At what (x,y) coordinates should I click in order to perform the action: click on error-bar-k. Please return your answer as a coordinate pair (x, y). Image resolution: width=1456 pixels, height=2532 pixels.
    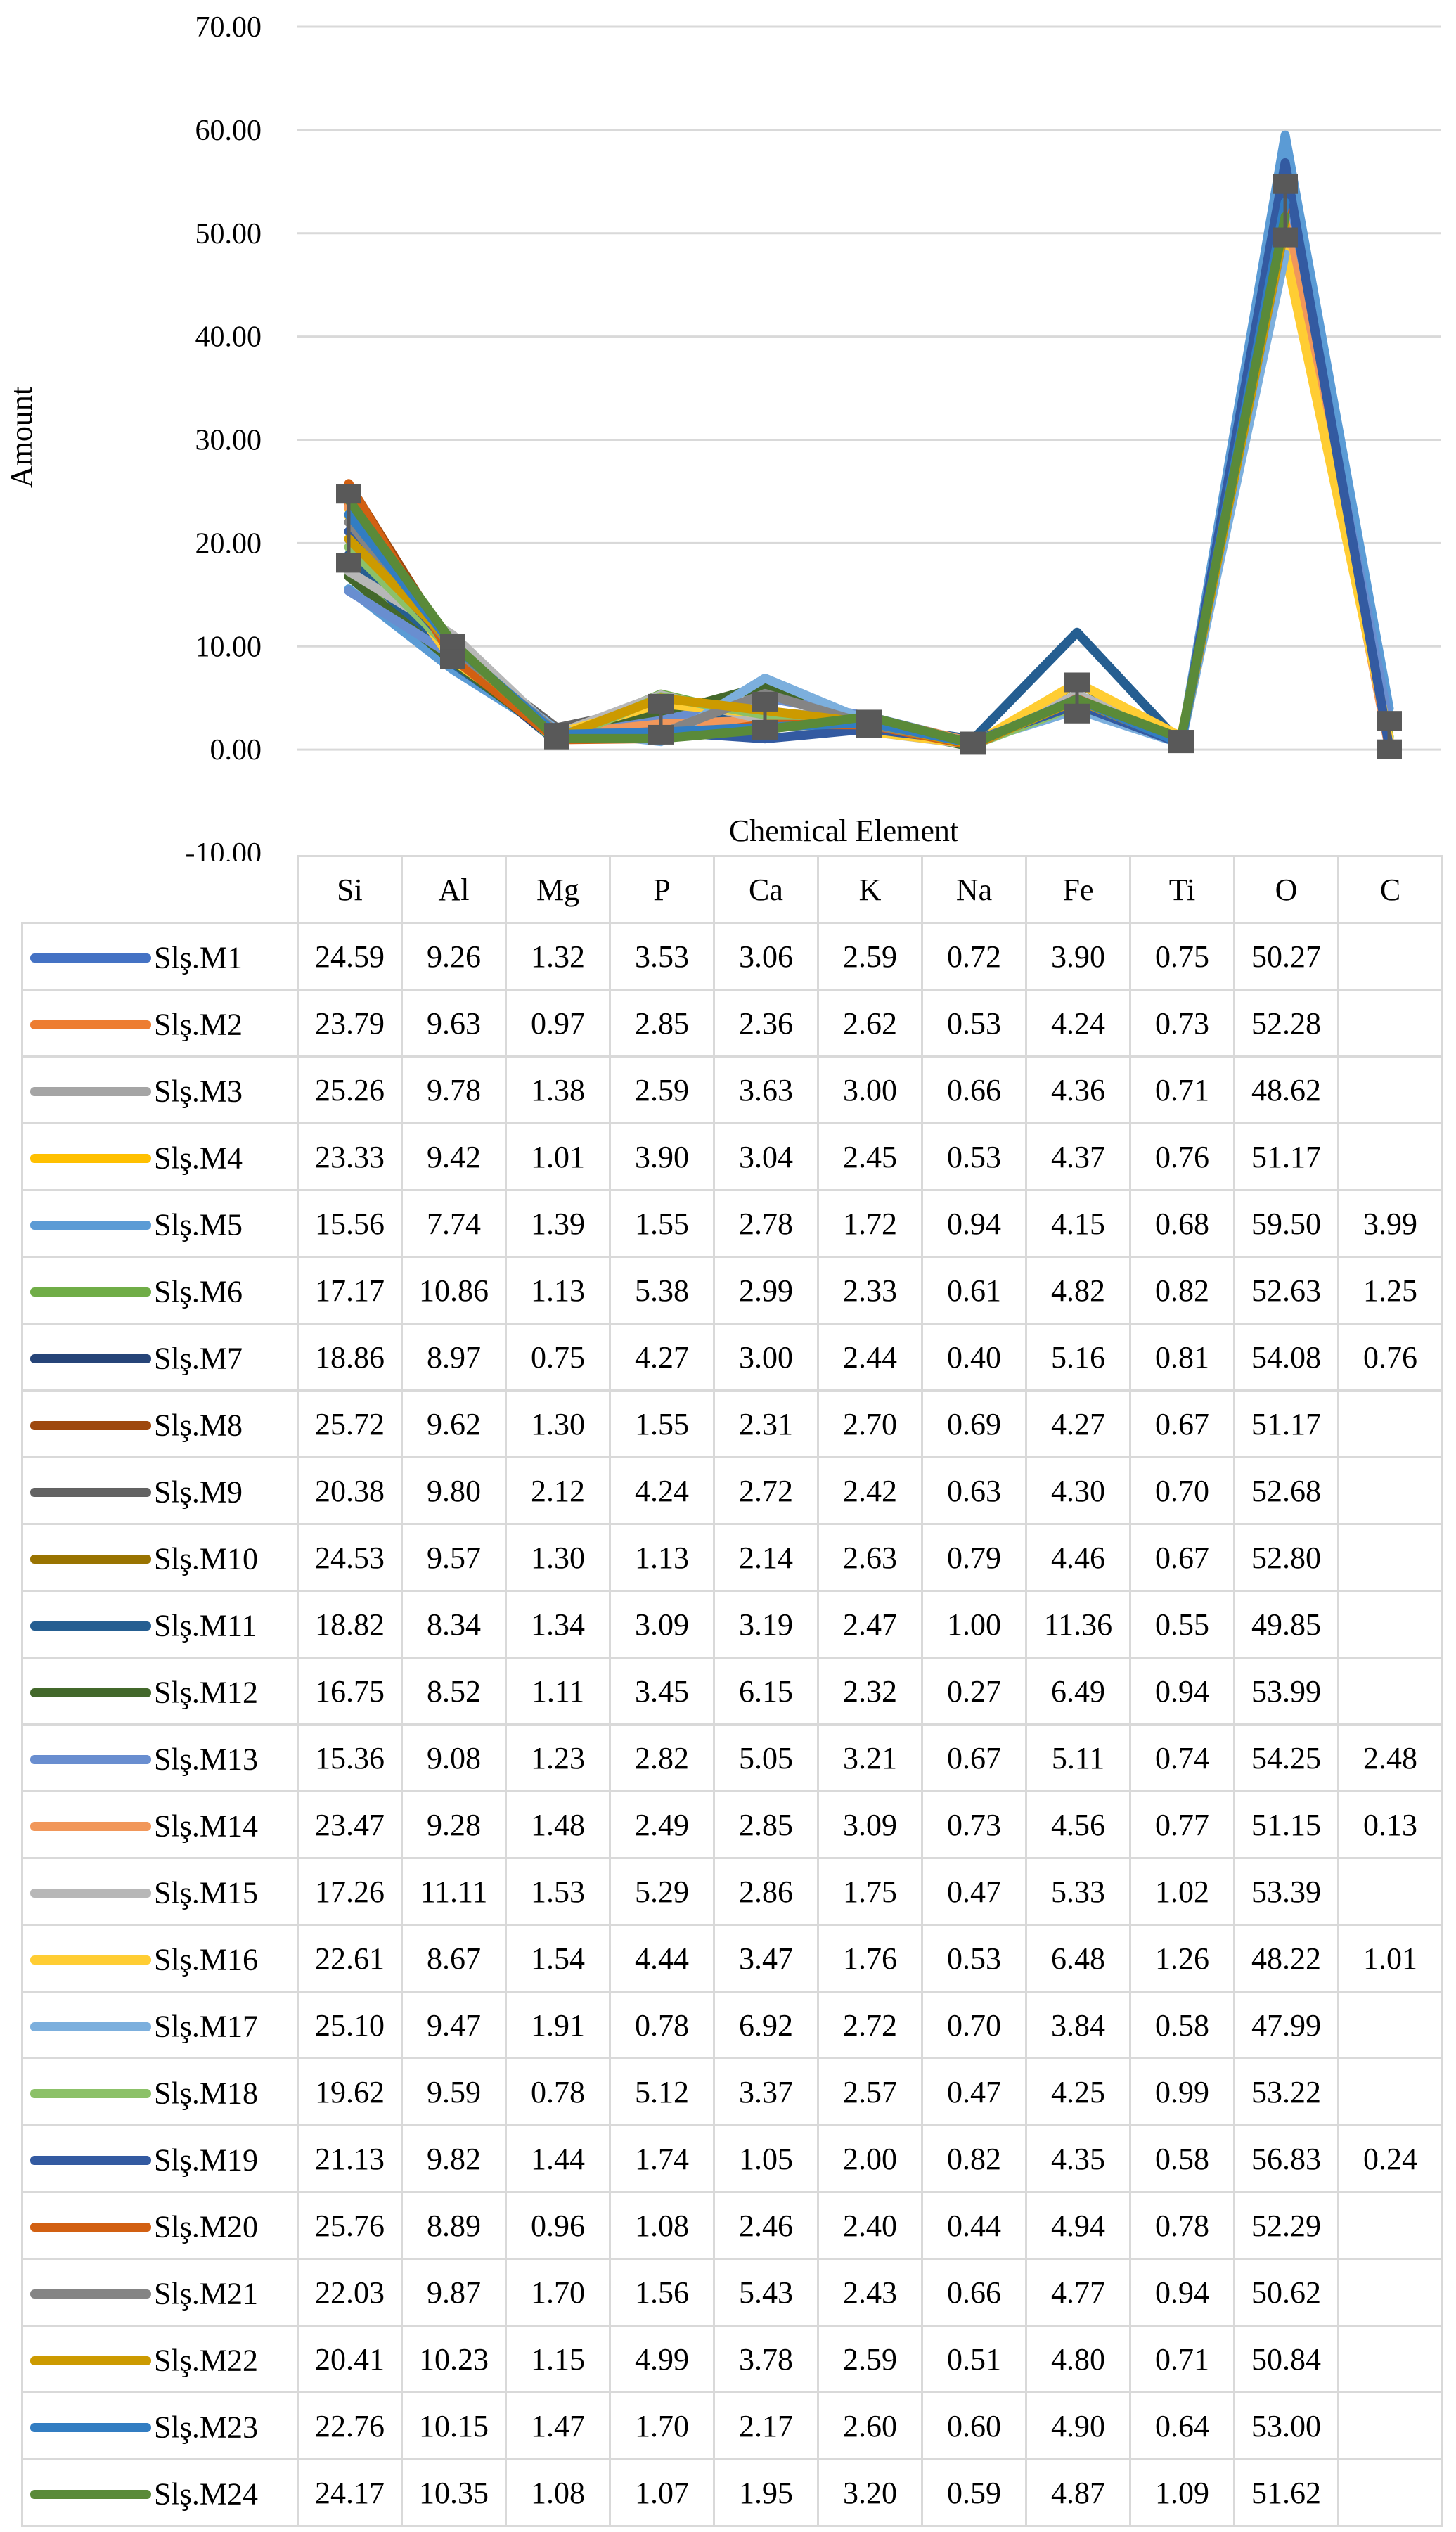
    Looking at the image, I should click on (869, 723).